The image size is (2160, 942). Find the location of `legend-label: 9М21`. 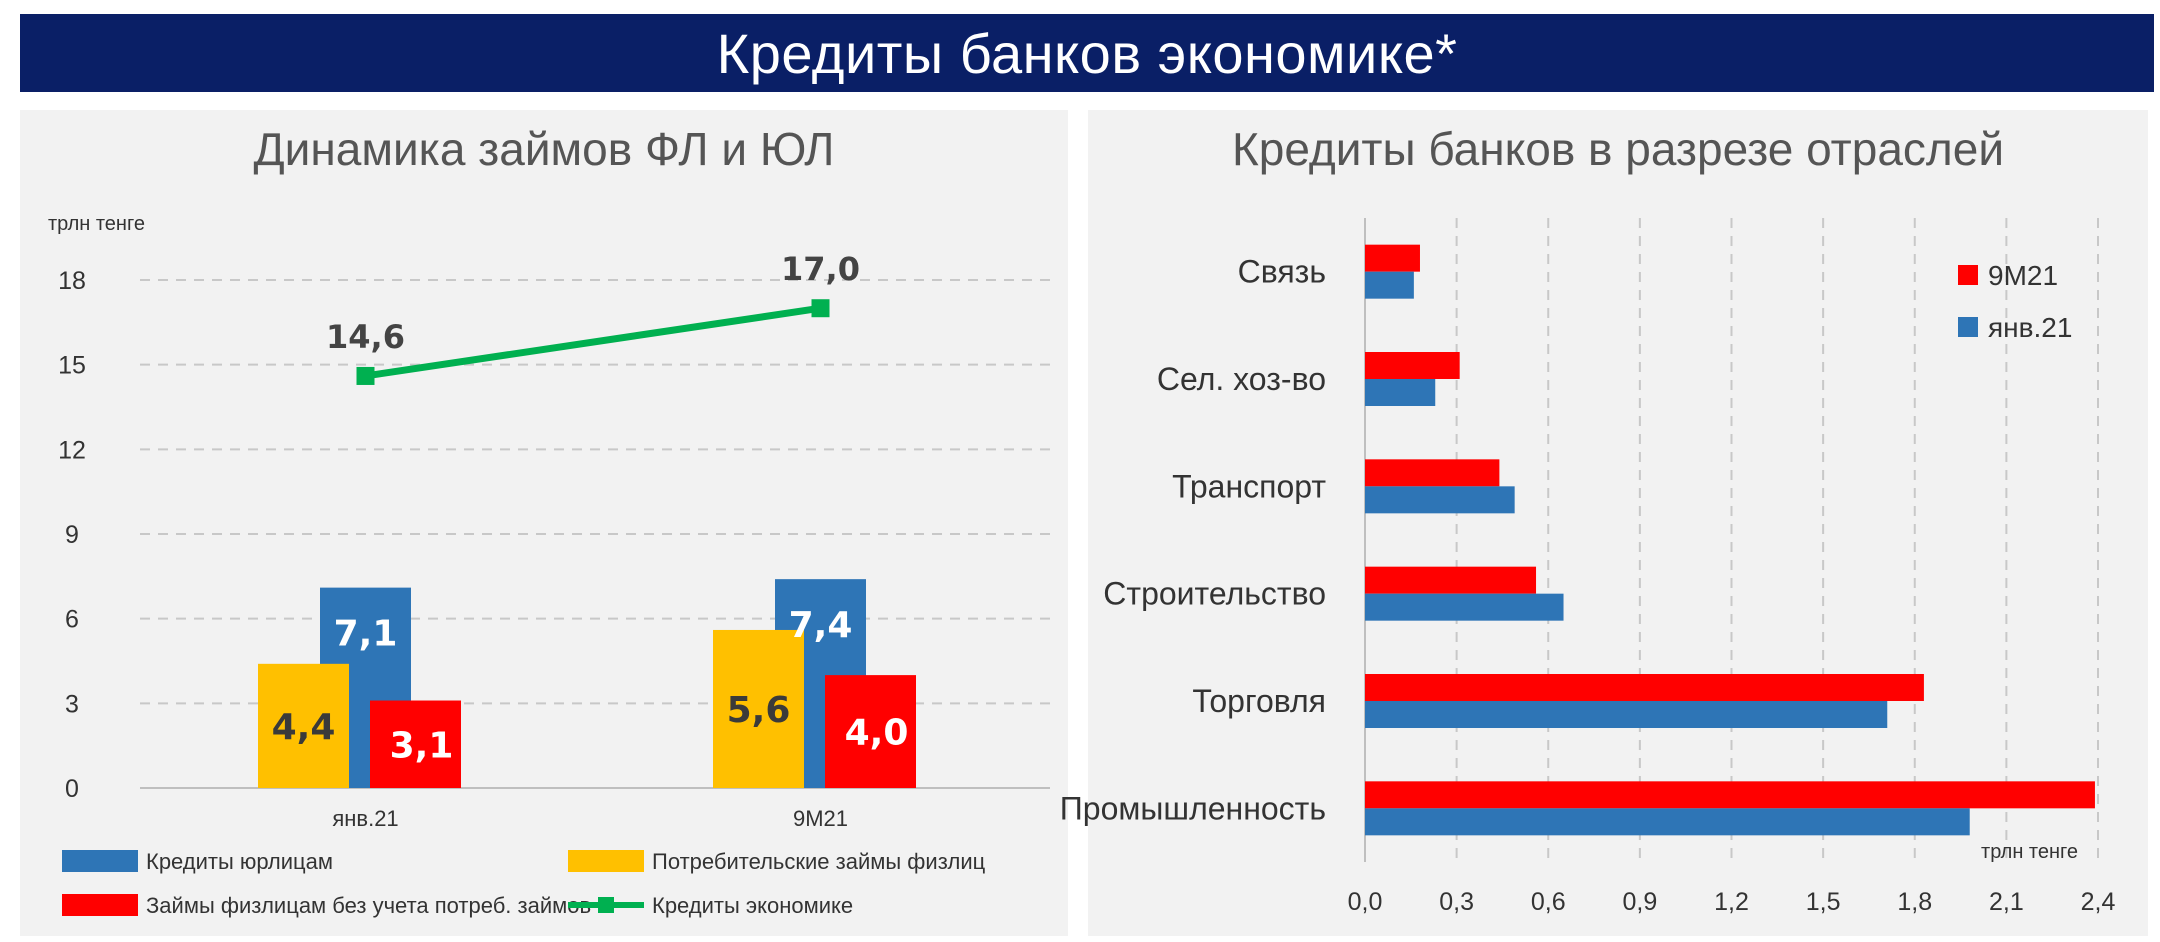

legend-label: 9М21 is located at coordinates (2023, 275).